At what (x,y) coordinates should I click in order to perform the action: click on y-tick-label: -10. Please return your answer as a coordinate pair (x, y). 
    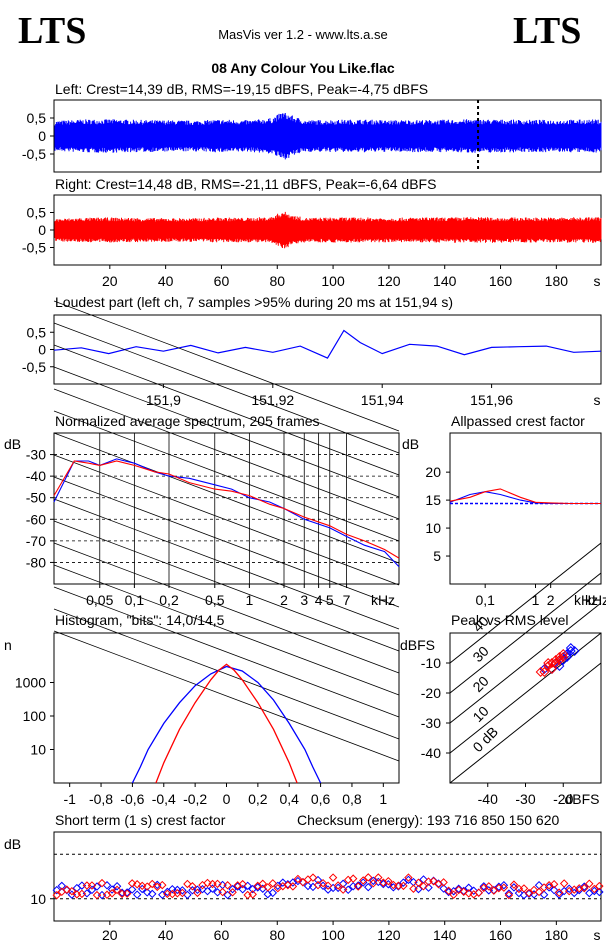
    Looking at the image, I should click on (431, 663).